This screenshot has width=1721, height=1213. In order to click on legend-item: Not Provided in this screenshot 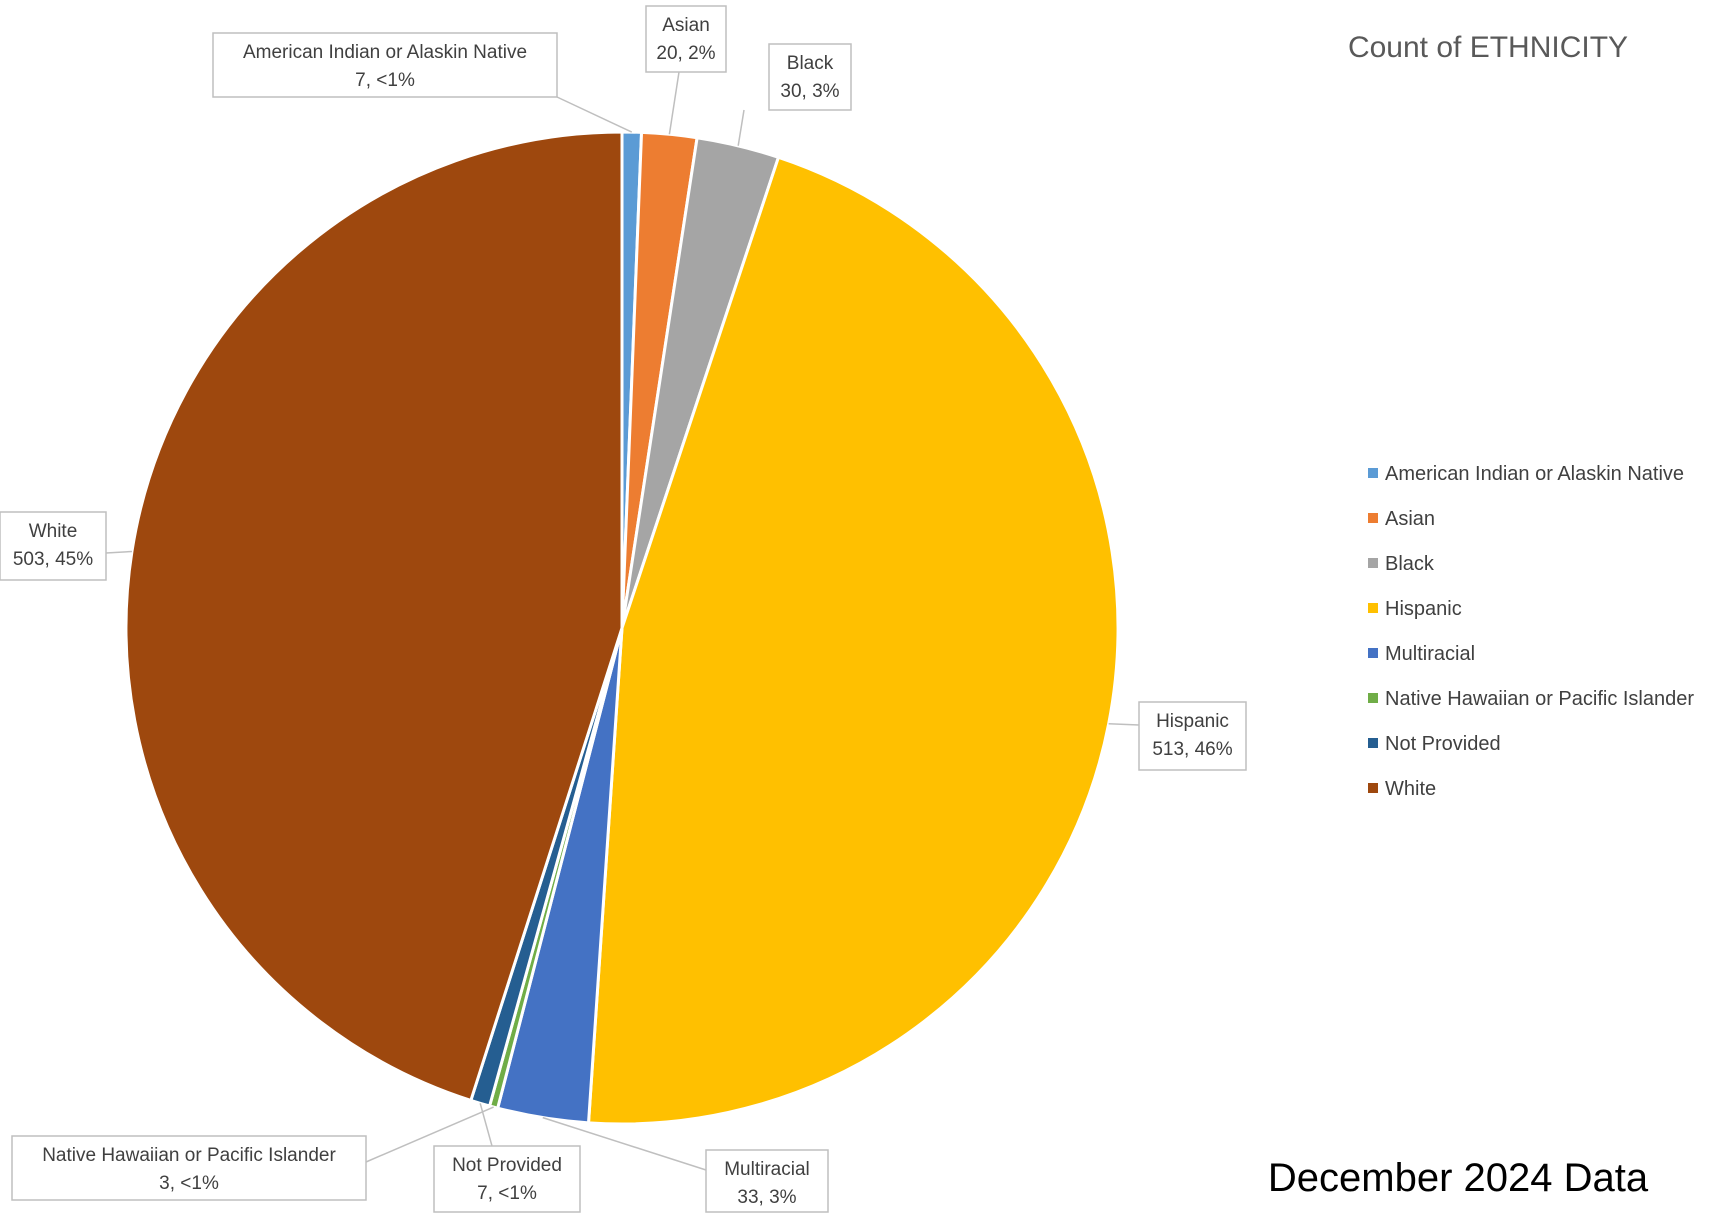, I will do `click(1434, 744)`.